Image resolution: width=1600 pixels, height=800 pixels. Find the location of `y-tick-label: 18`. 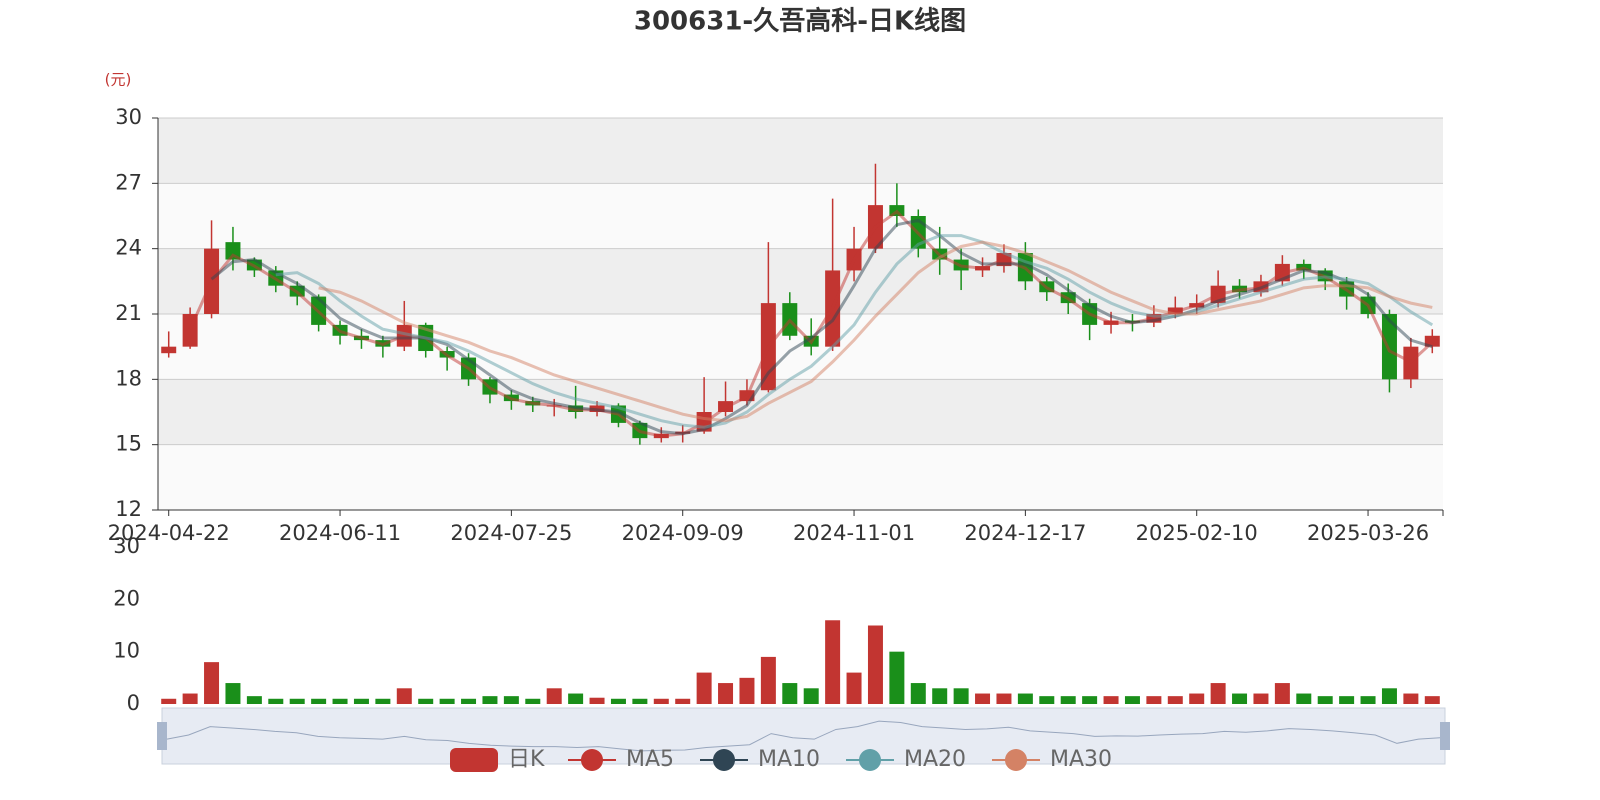

y-tick-label: 18 is located at coordinates (128, 378).